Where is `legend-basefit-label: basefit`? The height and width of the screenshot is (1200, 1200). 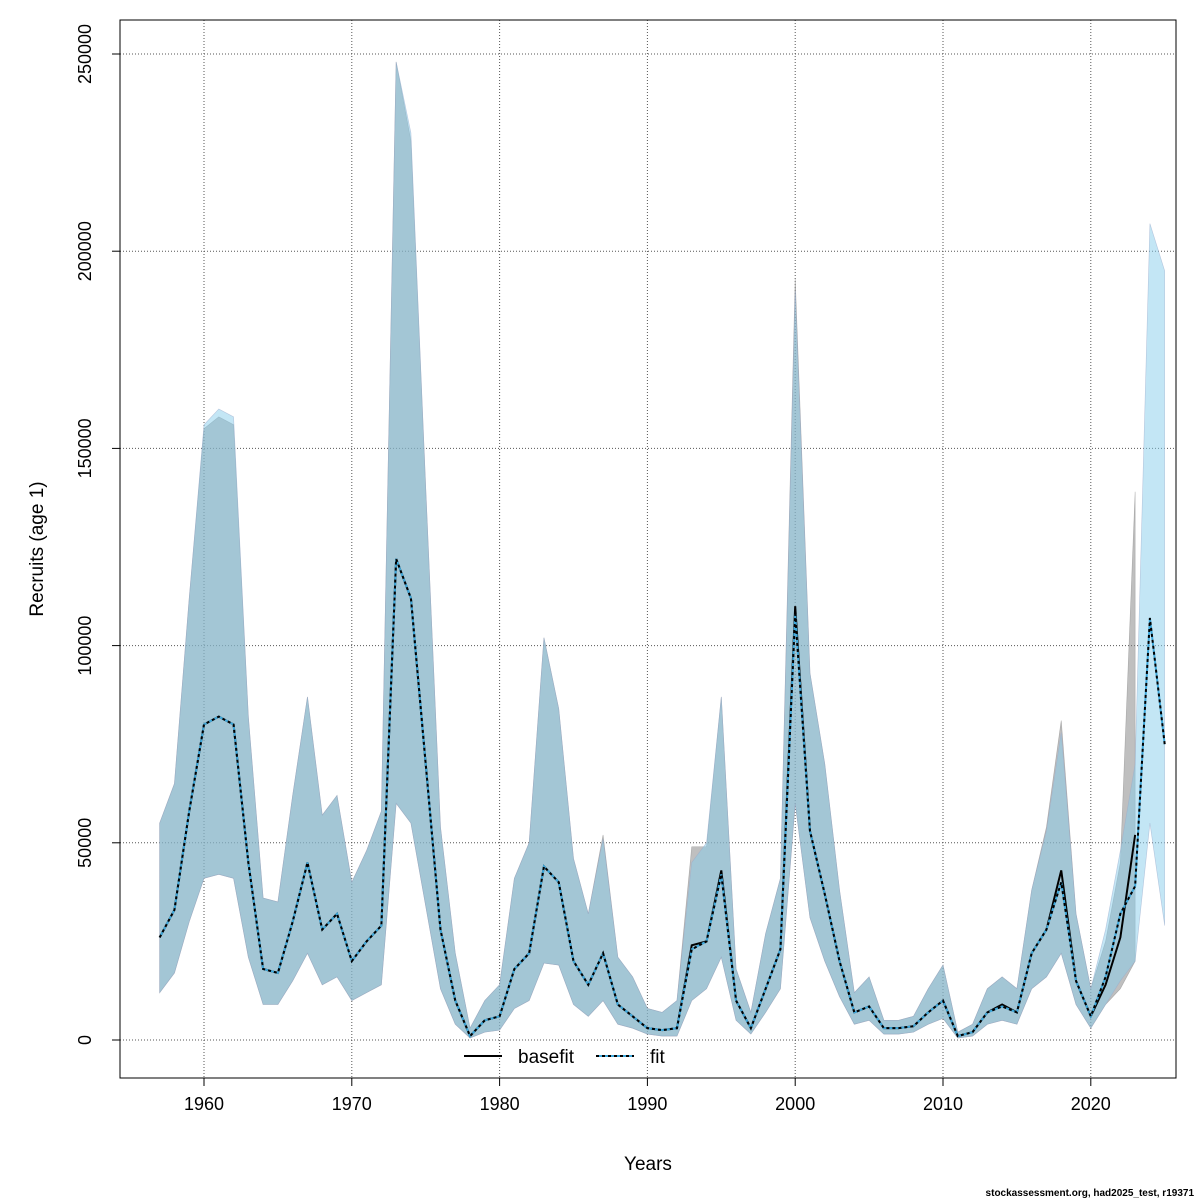 legend-basefit-label: basefit is located at coordinates (546, 1057).